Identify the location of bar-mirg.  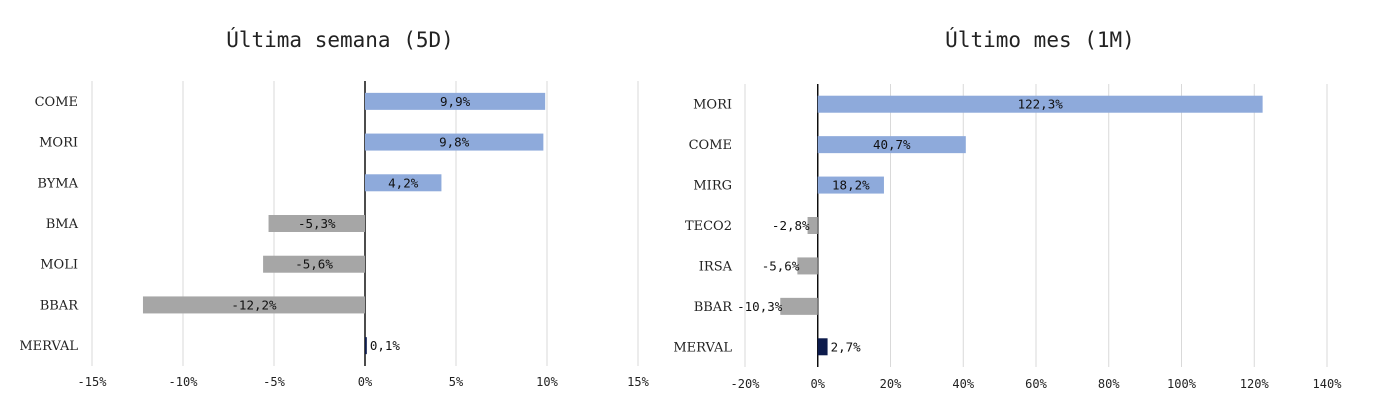
(850, 185).